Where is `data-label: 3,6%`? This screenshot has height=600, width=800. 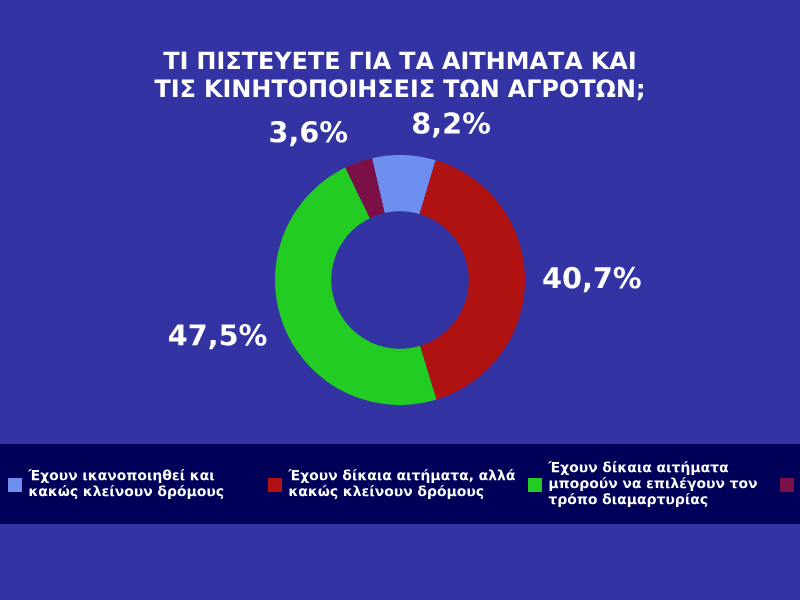
data-label: 3,6% is located at coordinates (309, 133).